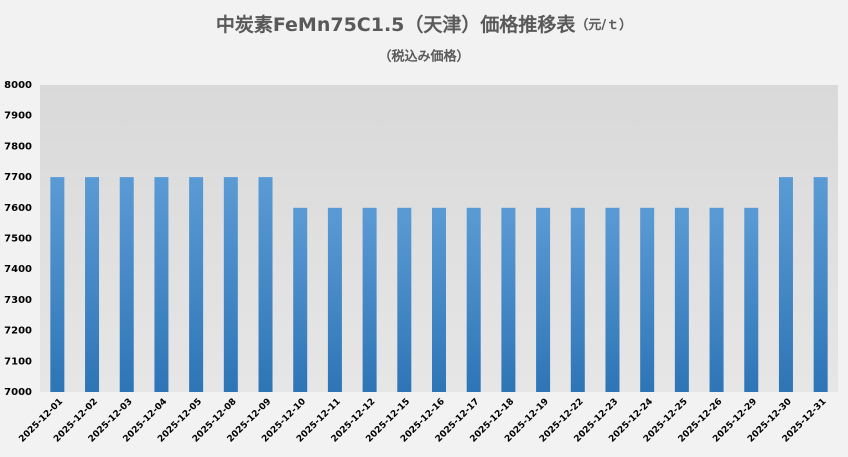 This screenshot has width=848, height=457. Describe the element at coordinates (18, 361) in the screenshot. I see `y-tick-label: 7100` at that location.